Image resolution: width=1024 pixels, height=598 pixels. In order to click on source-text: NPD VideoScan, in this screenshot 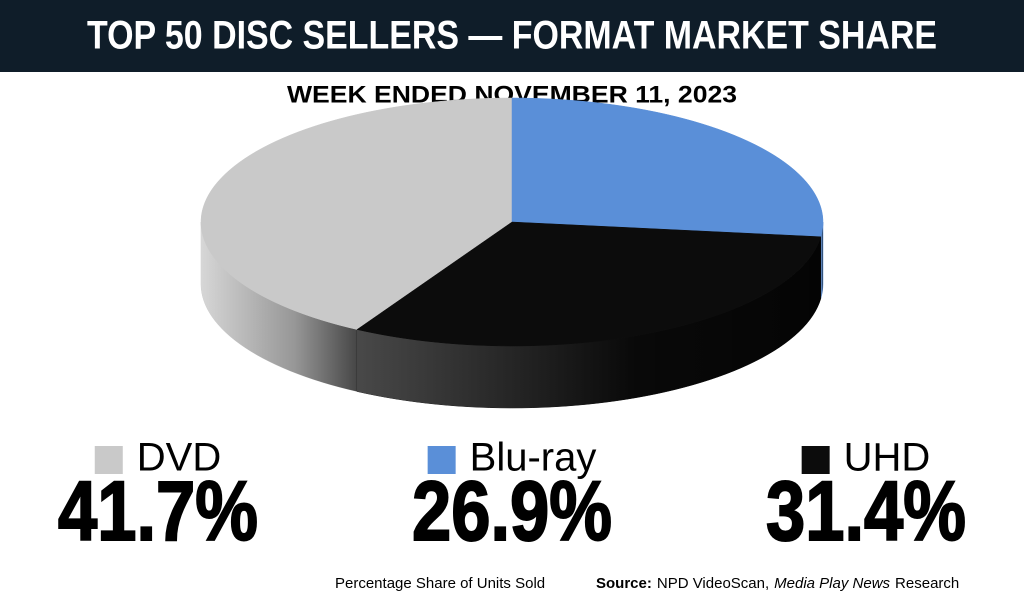, I will do `click(713, 583)`.